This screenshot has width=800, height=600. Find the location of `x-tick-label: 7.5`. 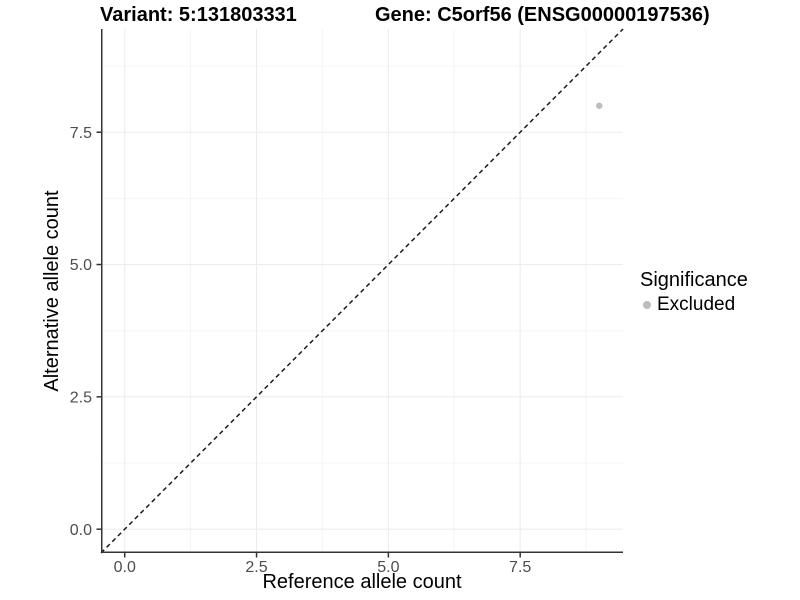

x-tick-label: 7.5 is located at coordinates (520, 567).